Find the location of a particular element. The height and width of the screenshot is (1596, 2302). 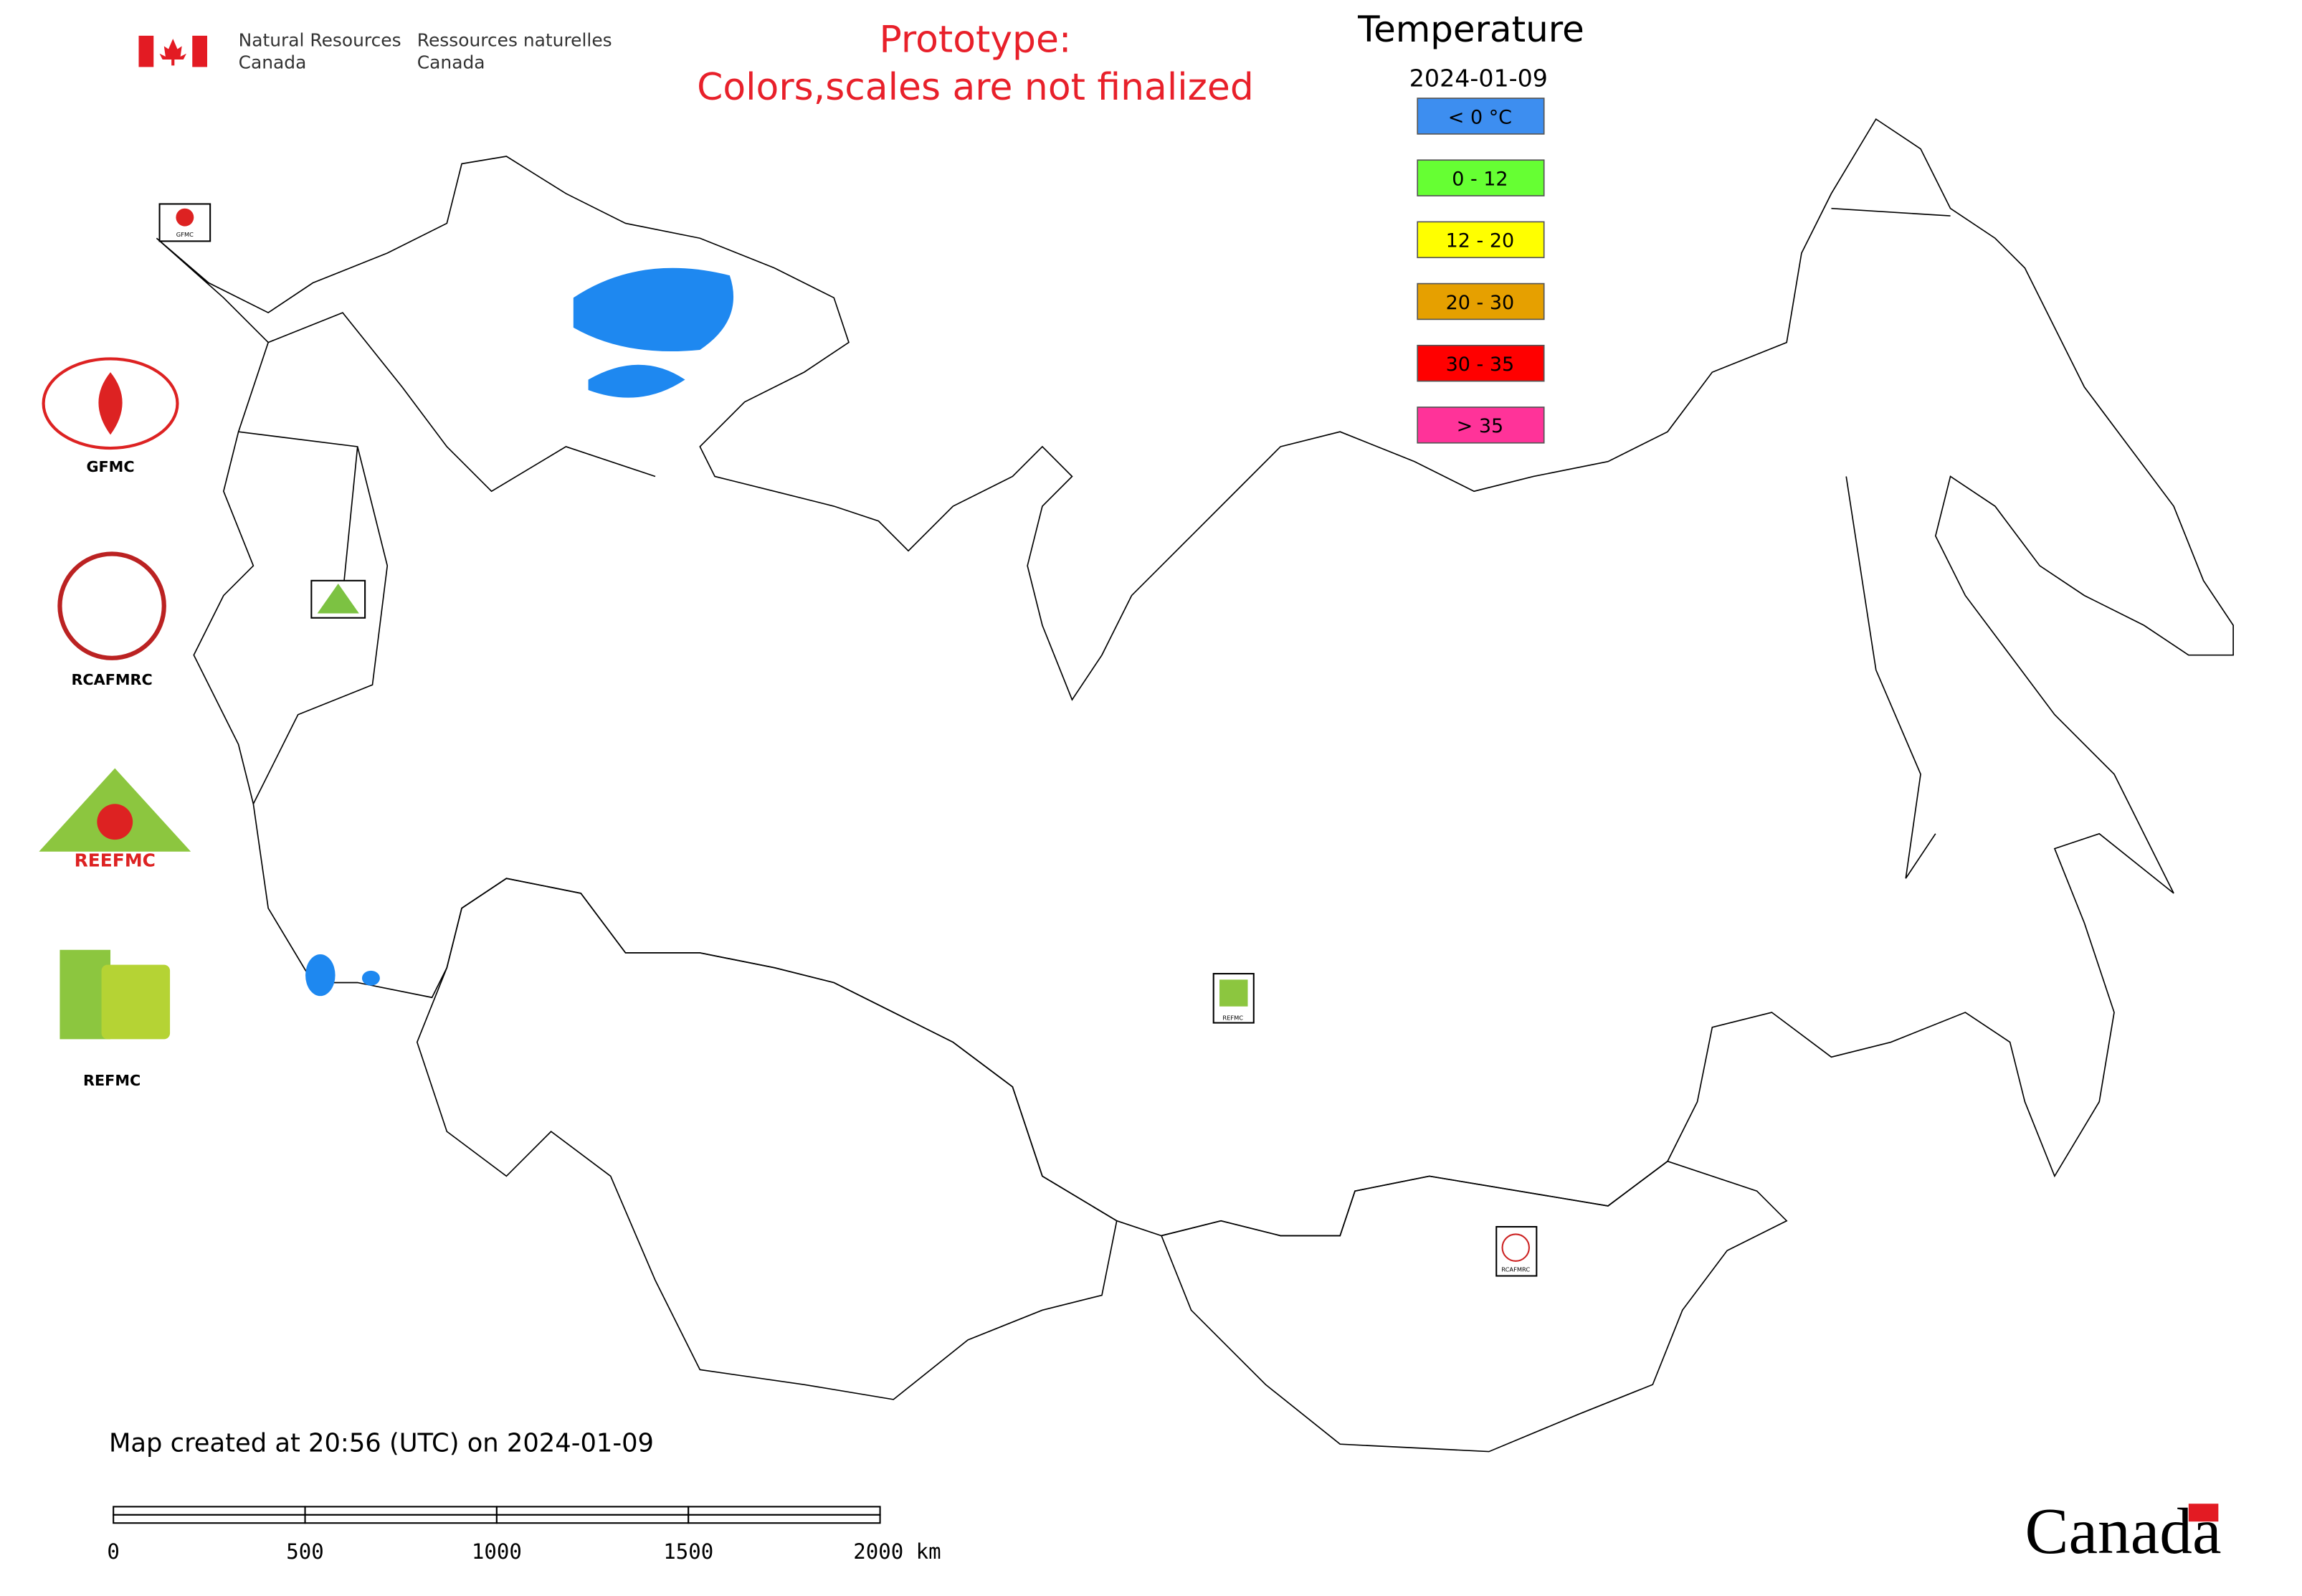

scale-bar: 0 500 1000 1500 2000 km is located at coordinates (524, 1535).